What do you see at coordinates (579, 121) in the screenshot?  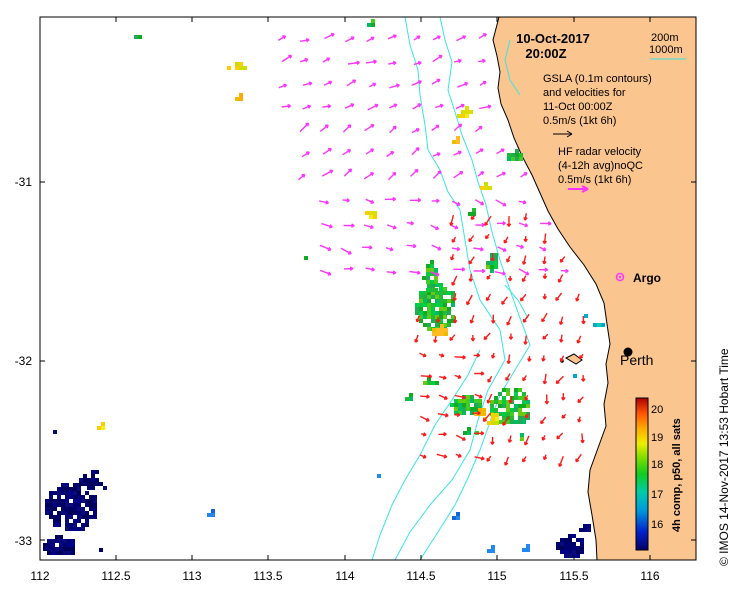 I see `gsla-legend-line: 0.5m/s (1kt 6h)` at bounding box center [579, 121].